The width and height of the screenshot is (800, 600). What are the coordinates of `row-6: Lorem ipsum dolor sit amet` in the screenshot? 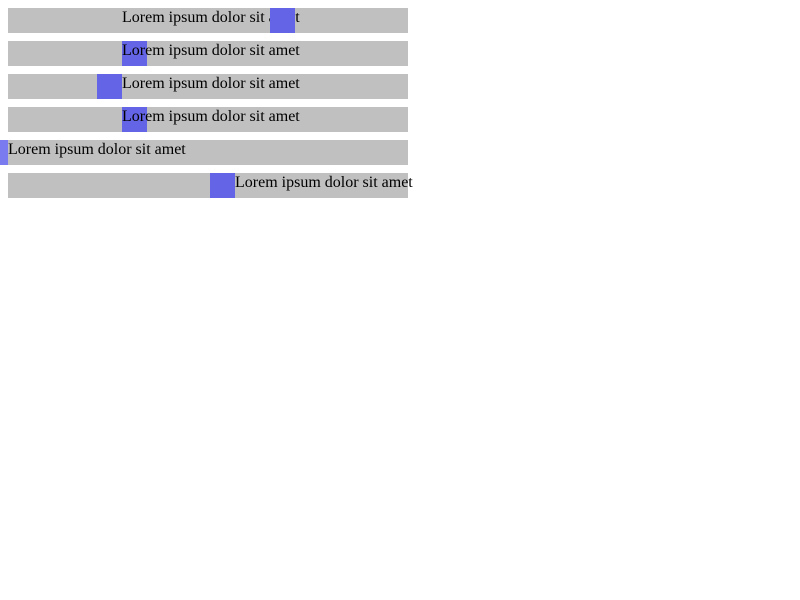 It's located at (210, 185).